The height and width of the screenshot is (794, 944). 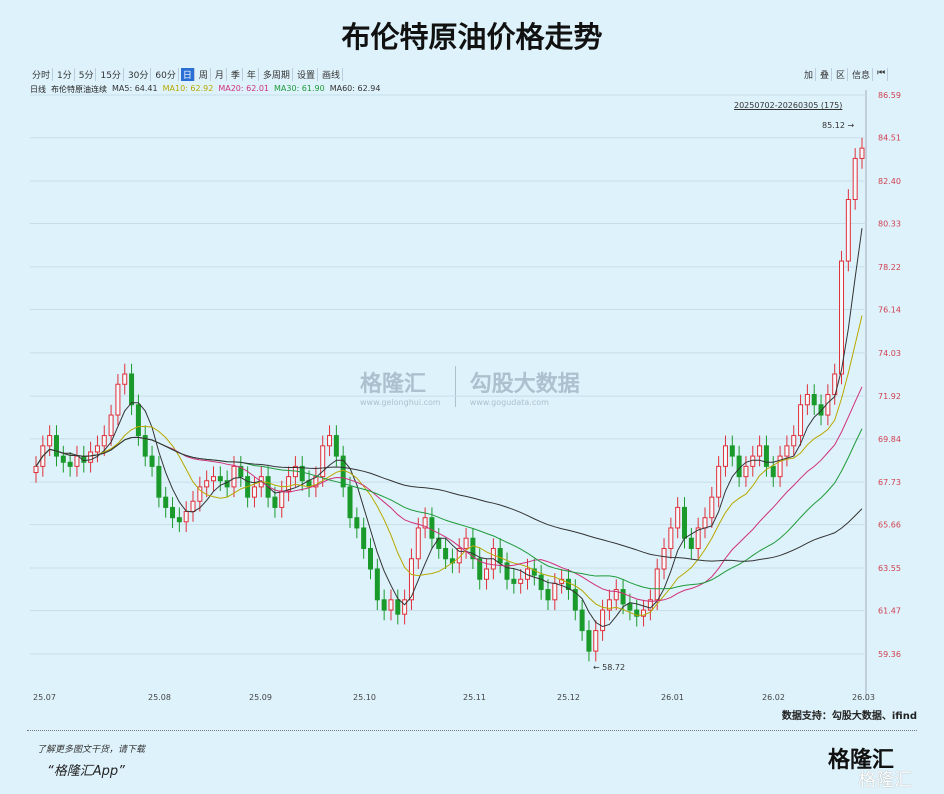 I want to click on y-tick-label: 86.59, so click(x=889, y=95).